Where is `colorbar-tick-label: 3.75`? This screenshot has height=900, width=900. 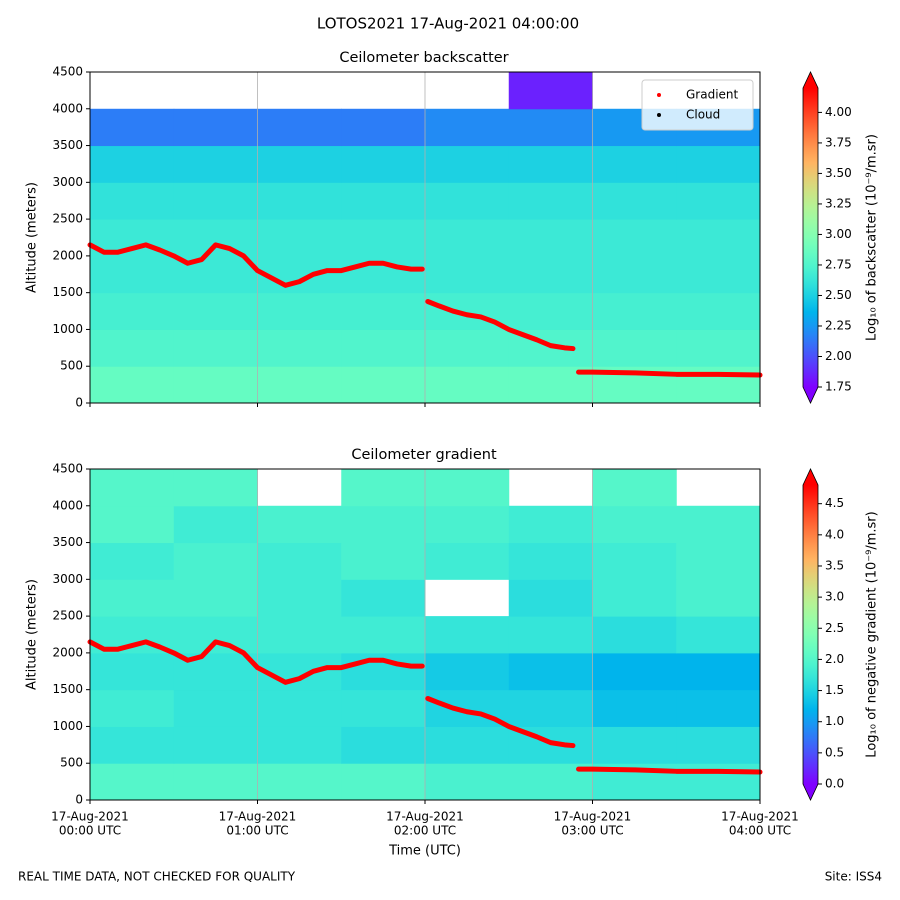 colorbar-tick-label: 3.75 is located at coordinates (838, 142).